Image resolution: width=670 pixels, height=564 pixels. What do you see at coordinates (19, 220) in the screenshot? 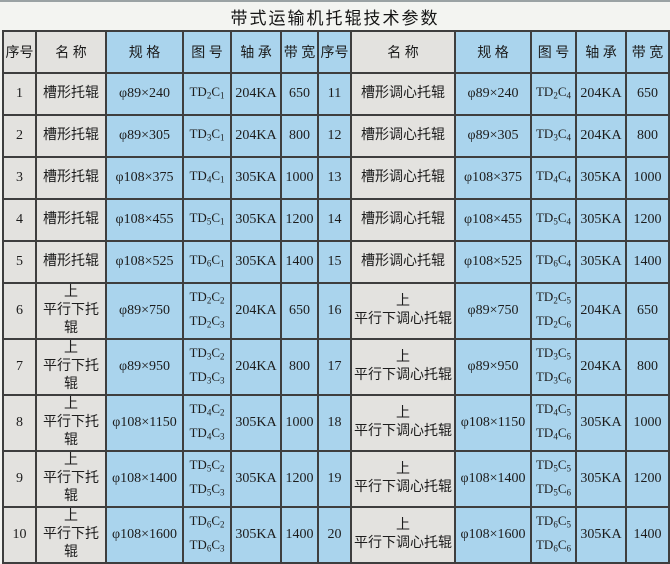
I see `cell-serial: 4` at bounding box center [19, 220].